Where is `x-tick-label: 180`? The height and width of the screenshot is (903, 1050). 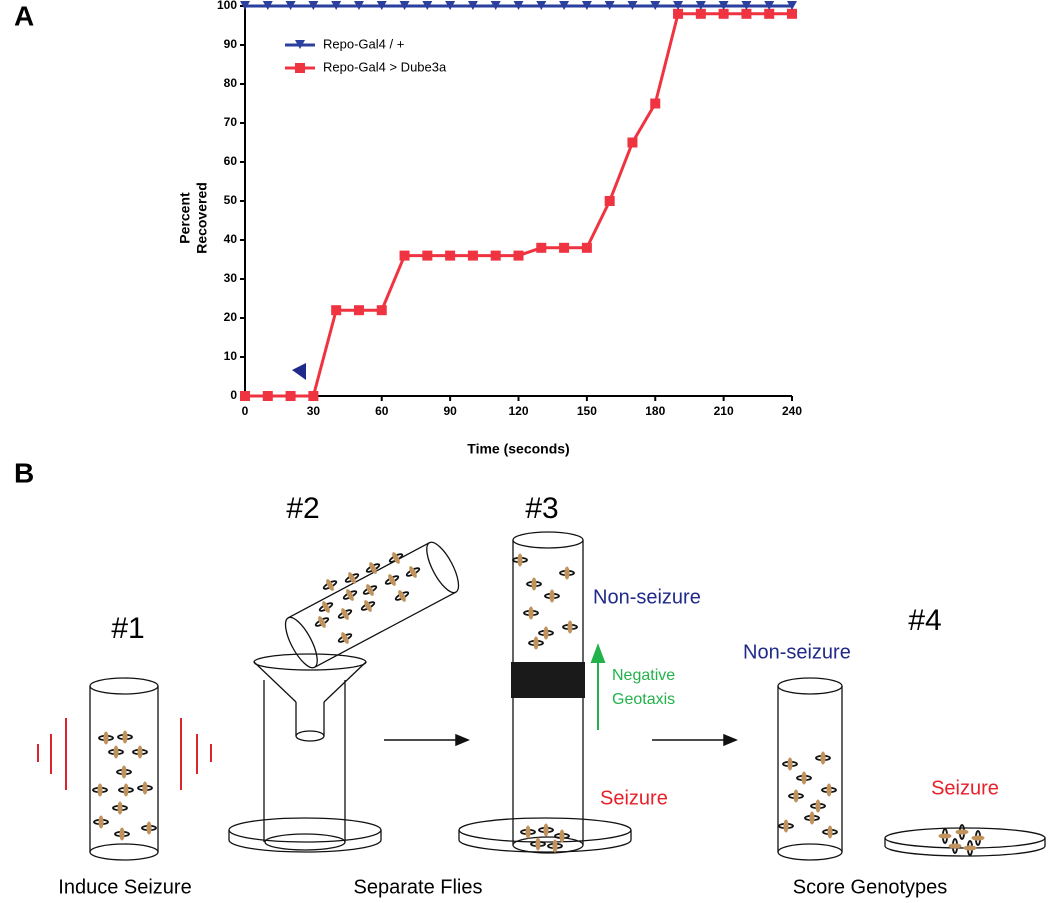
x-tick-label: 180 is located at coordinates (655, 411).